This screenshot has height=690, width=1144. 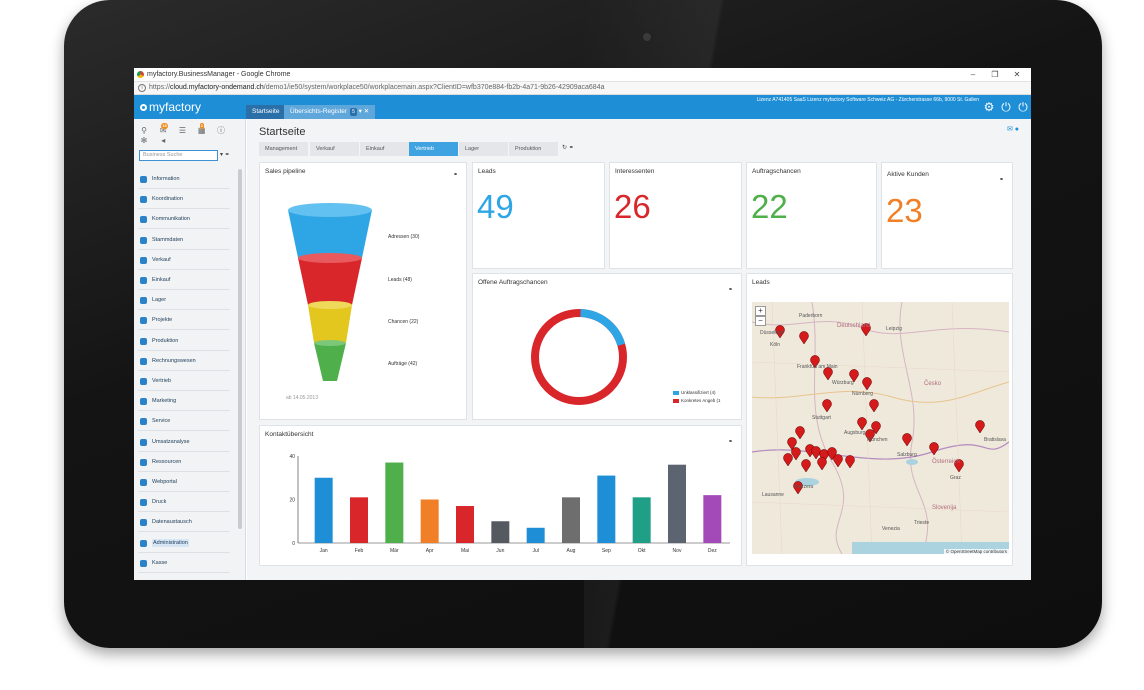 I want to click on tasks-icon: ☰, so click(x=182, y=130).